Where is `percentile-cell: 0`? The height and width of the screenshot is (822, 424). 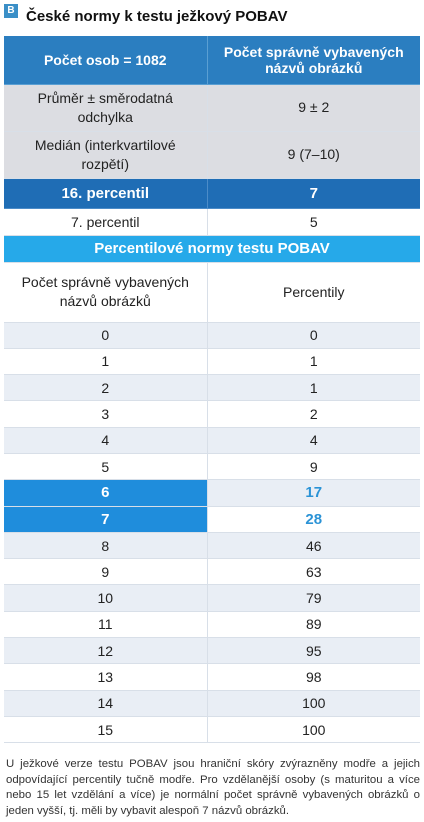
percentile-cell: 0 is located at coordinates (313, 335).